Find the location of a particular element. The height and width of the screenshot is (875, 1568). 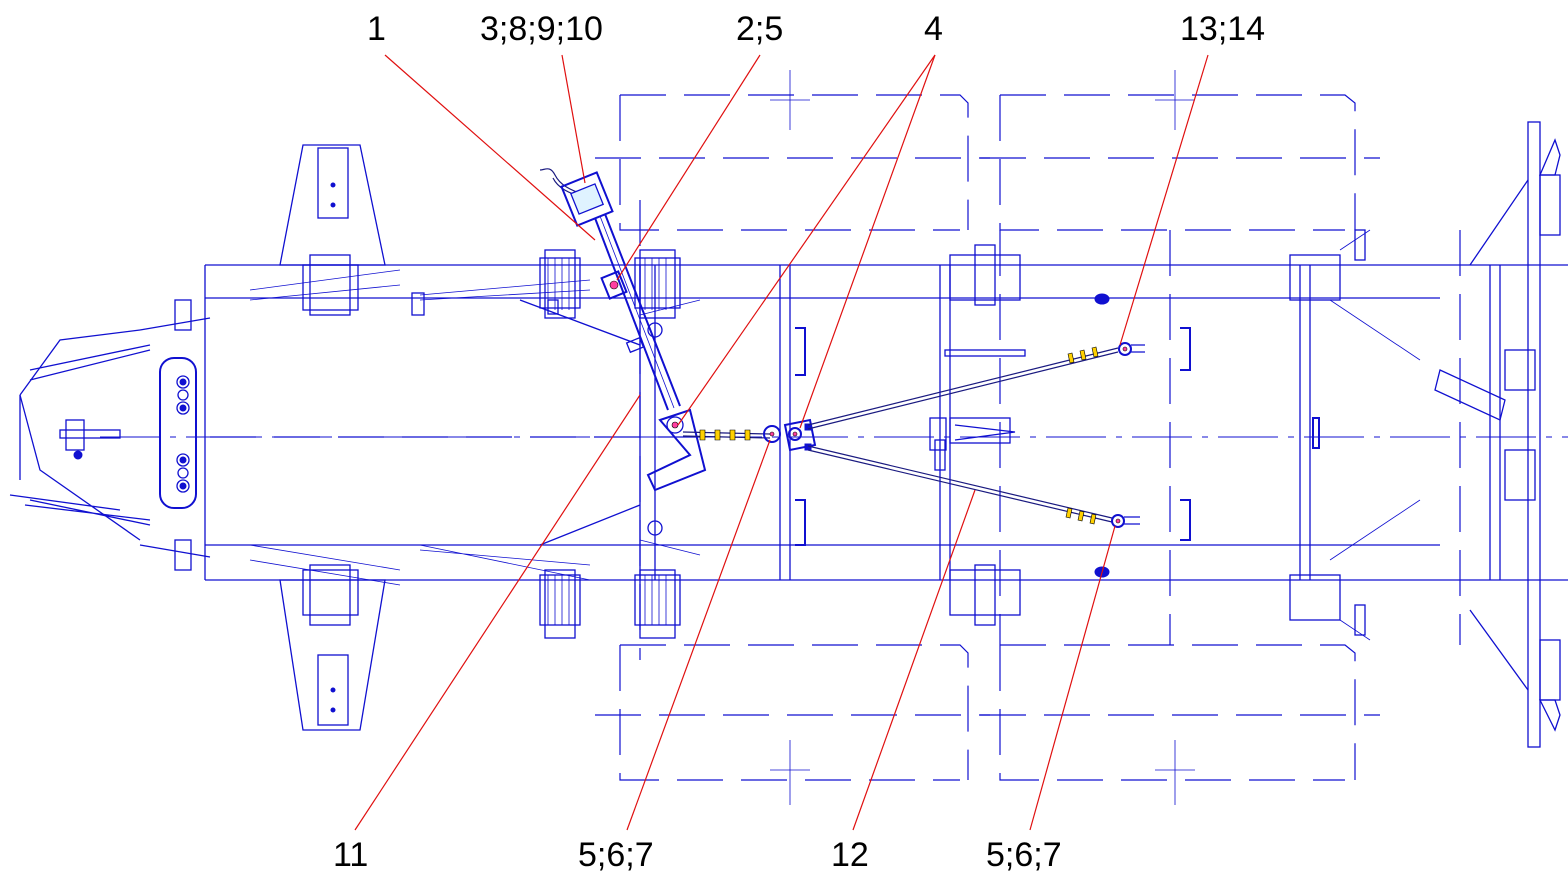

callout-2-5: 2;5 is located at coordinates (759, 29).